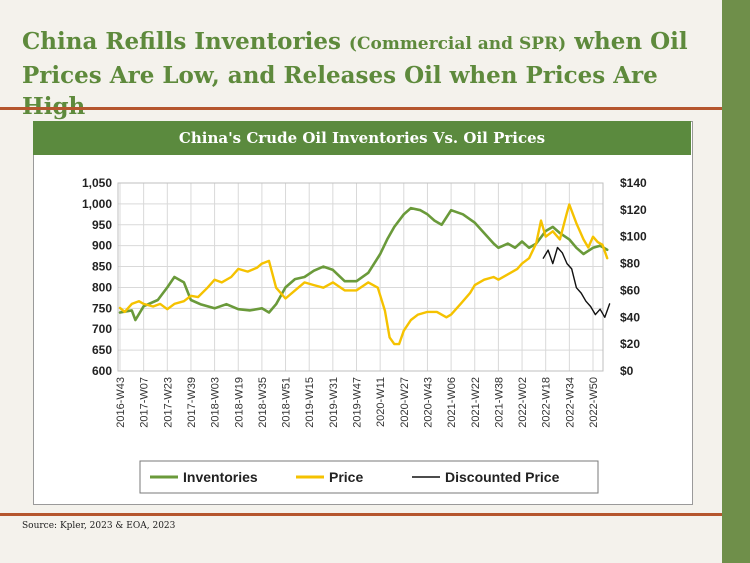  Describe the element at coordinates (476, 402) in the screenshot. I see `x-tick-label: 2021-W22` at that location.